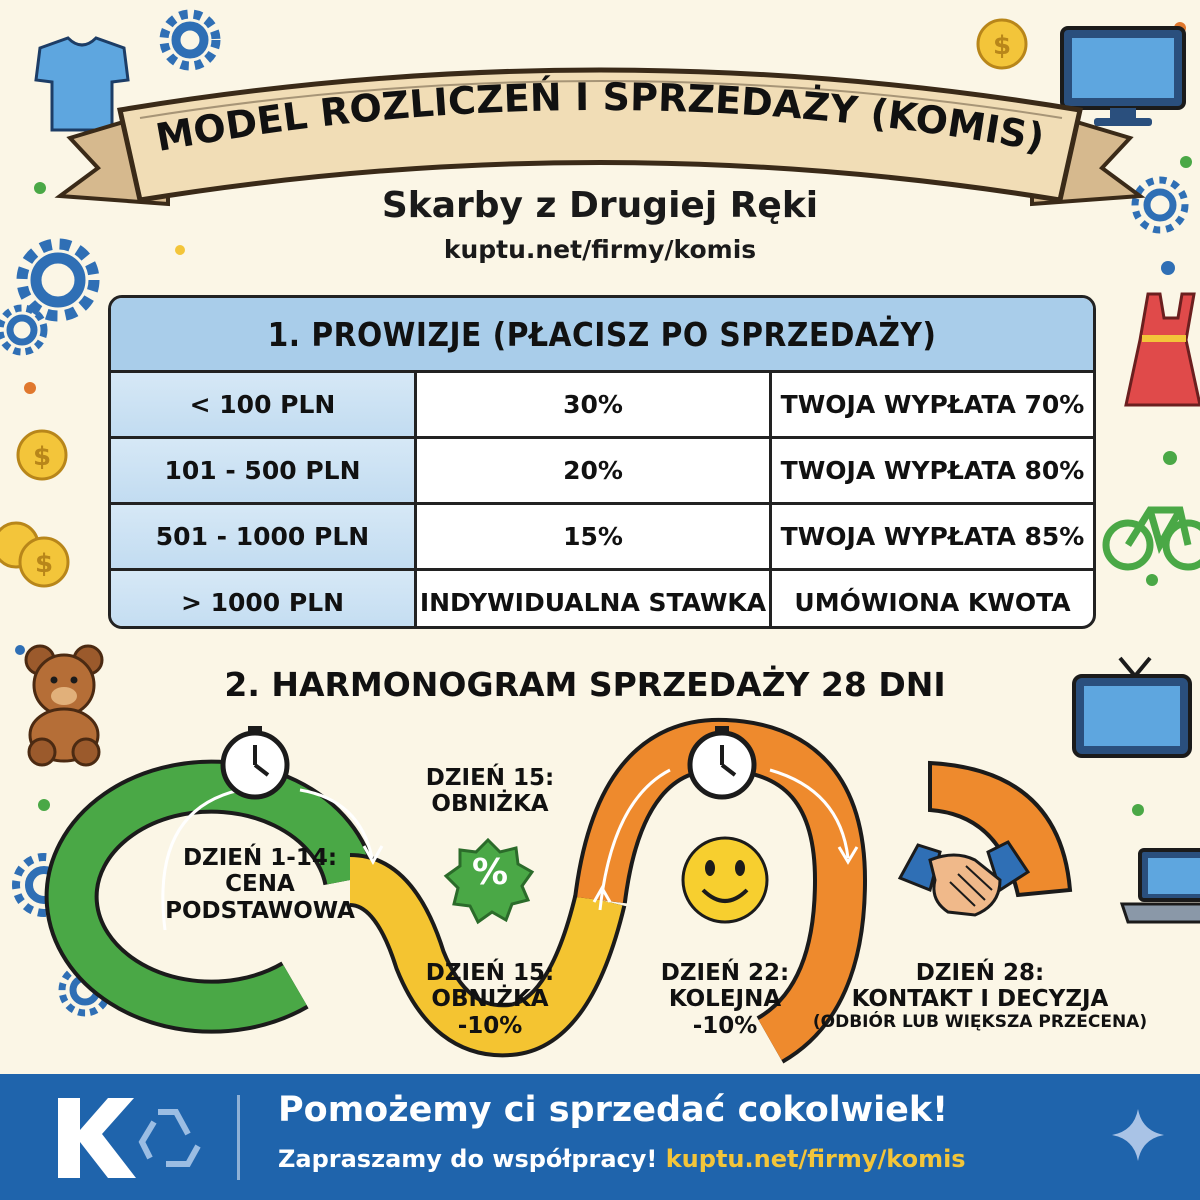 The image size is (1200, 1200). What do you see at coordinates (600, 137) in the screenshot?
I see `title-banner: MODEL ROZLICZEŃ I SPRZEDAŻY (KOMIS)` at bounding box center [600, 137].